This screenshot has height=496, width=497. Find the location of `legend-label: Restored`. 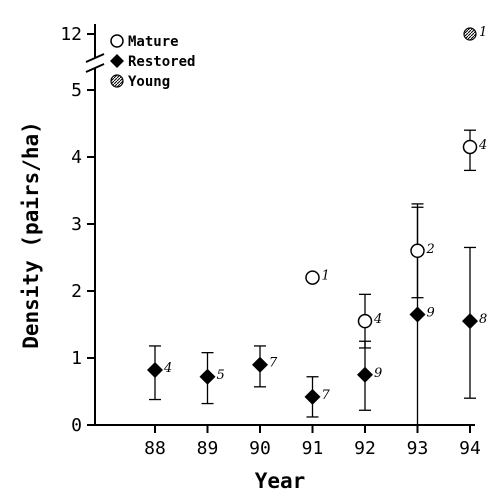

legend-label: Restored is located at coordinates (161, 62).